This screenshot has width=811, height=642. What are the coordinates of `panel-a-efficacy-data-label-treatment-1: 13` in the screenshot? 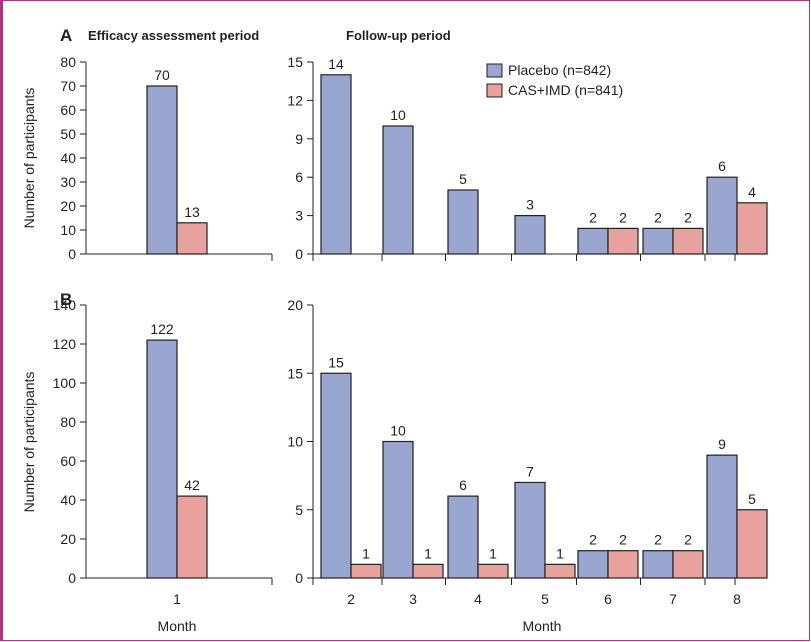 It's located at (192, 212).